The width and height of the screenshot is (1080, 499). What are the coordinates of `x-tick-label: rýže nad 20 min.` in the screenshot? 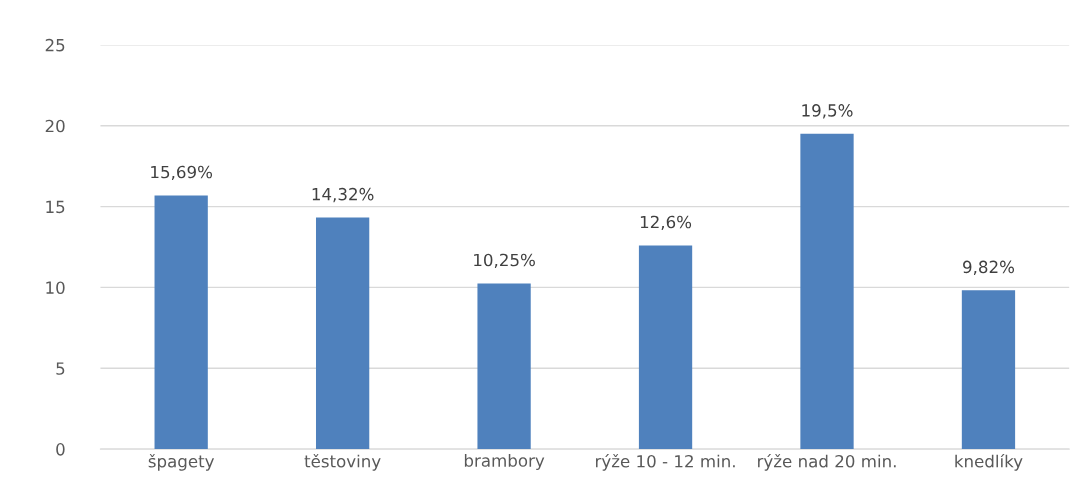 It's located at (827, 462).